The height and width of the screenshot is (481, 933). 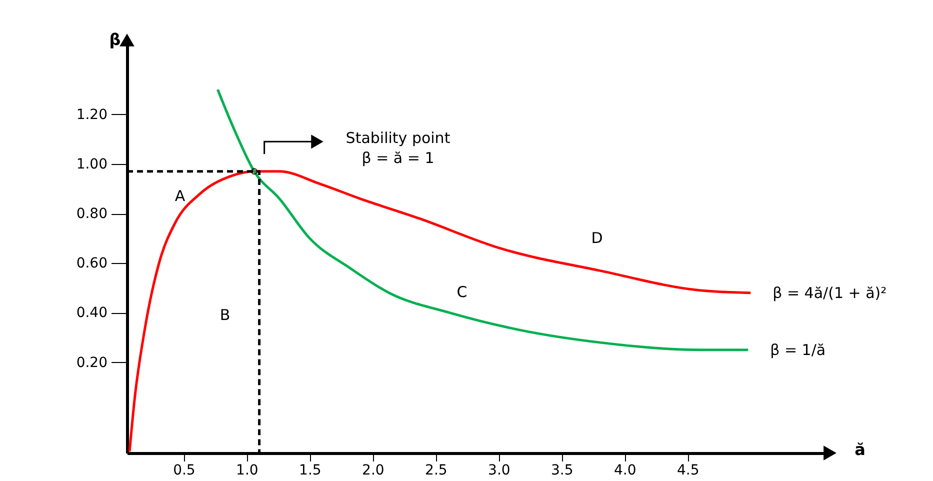 I want to click on x-tick-label: 1.5, so click(x=310, y=470).